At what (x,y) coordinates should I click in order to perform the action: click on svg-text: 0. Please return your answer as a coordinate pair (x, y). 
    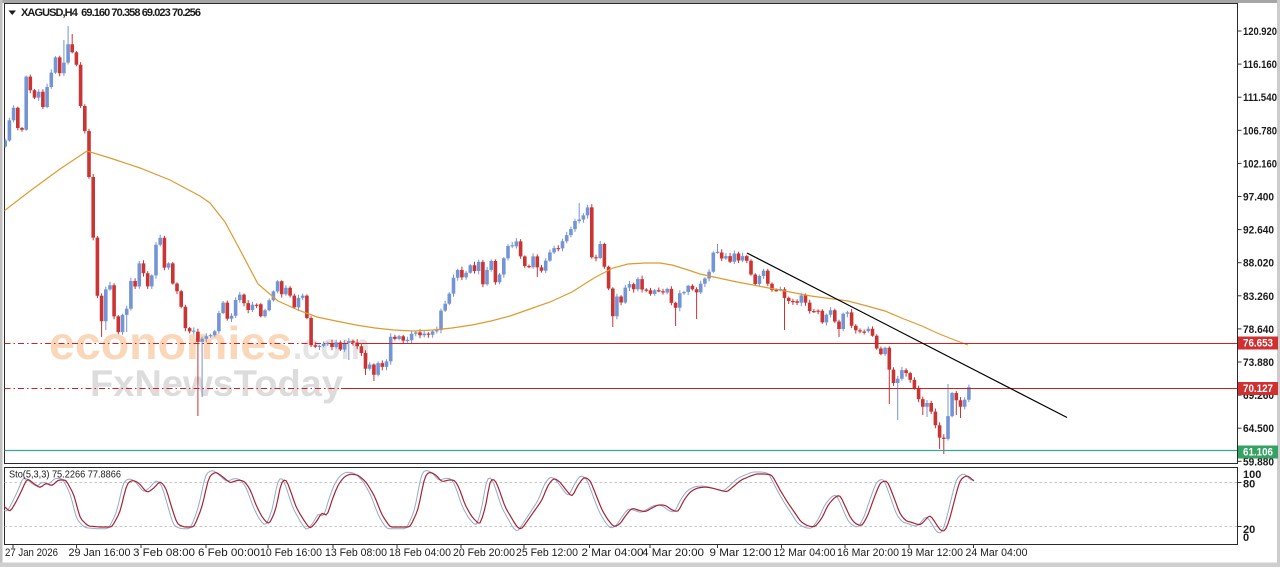
    Looking at the image, I should click on (1246, 538).